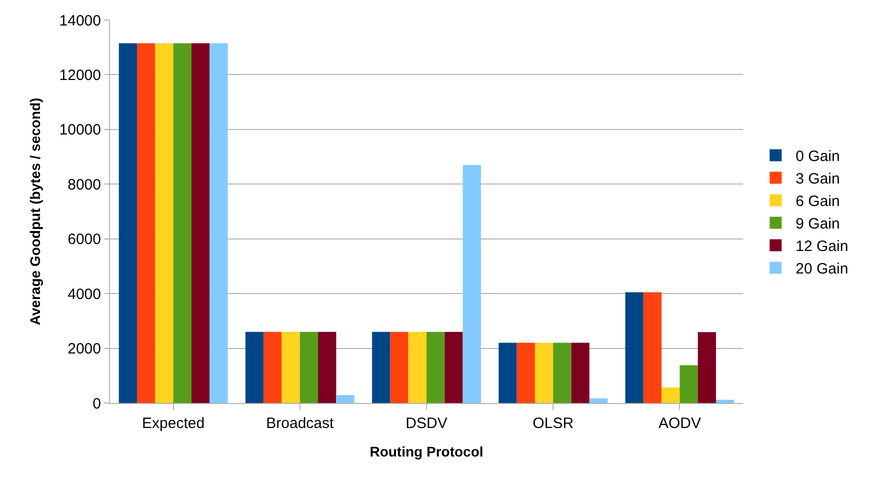 The height and width of the screenshot is (483, 873). I want to click on y-tick-label: 12000, so click(80, 75).